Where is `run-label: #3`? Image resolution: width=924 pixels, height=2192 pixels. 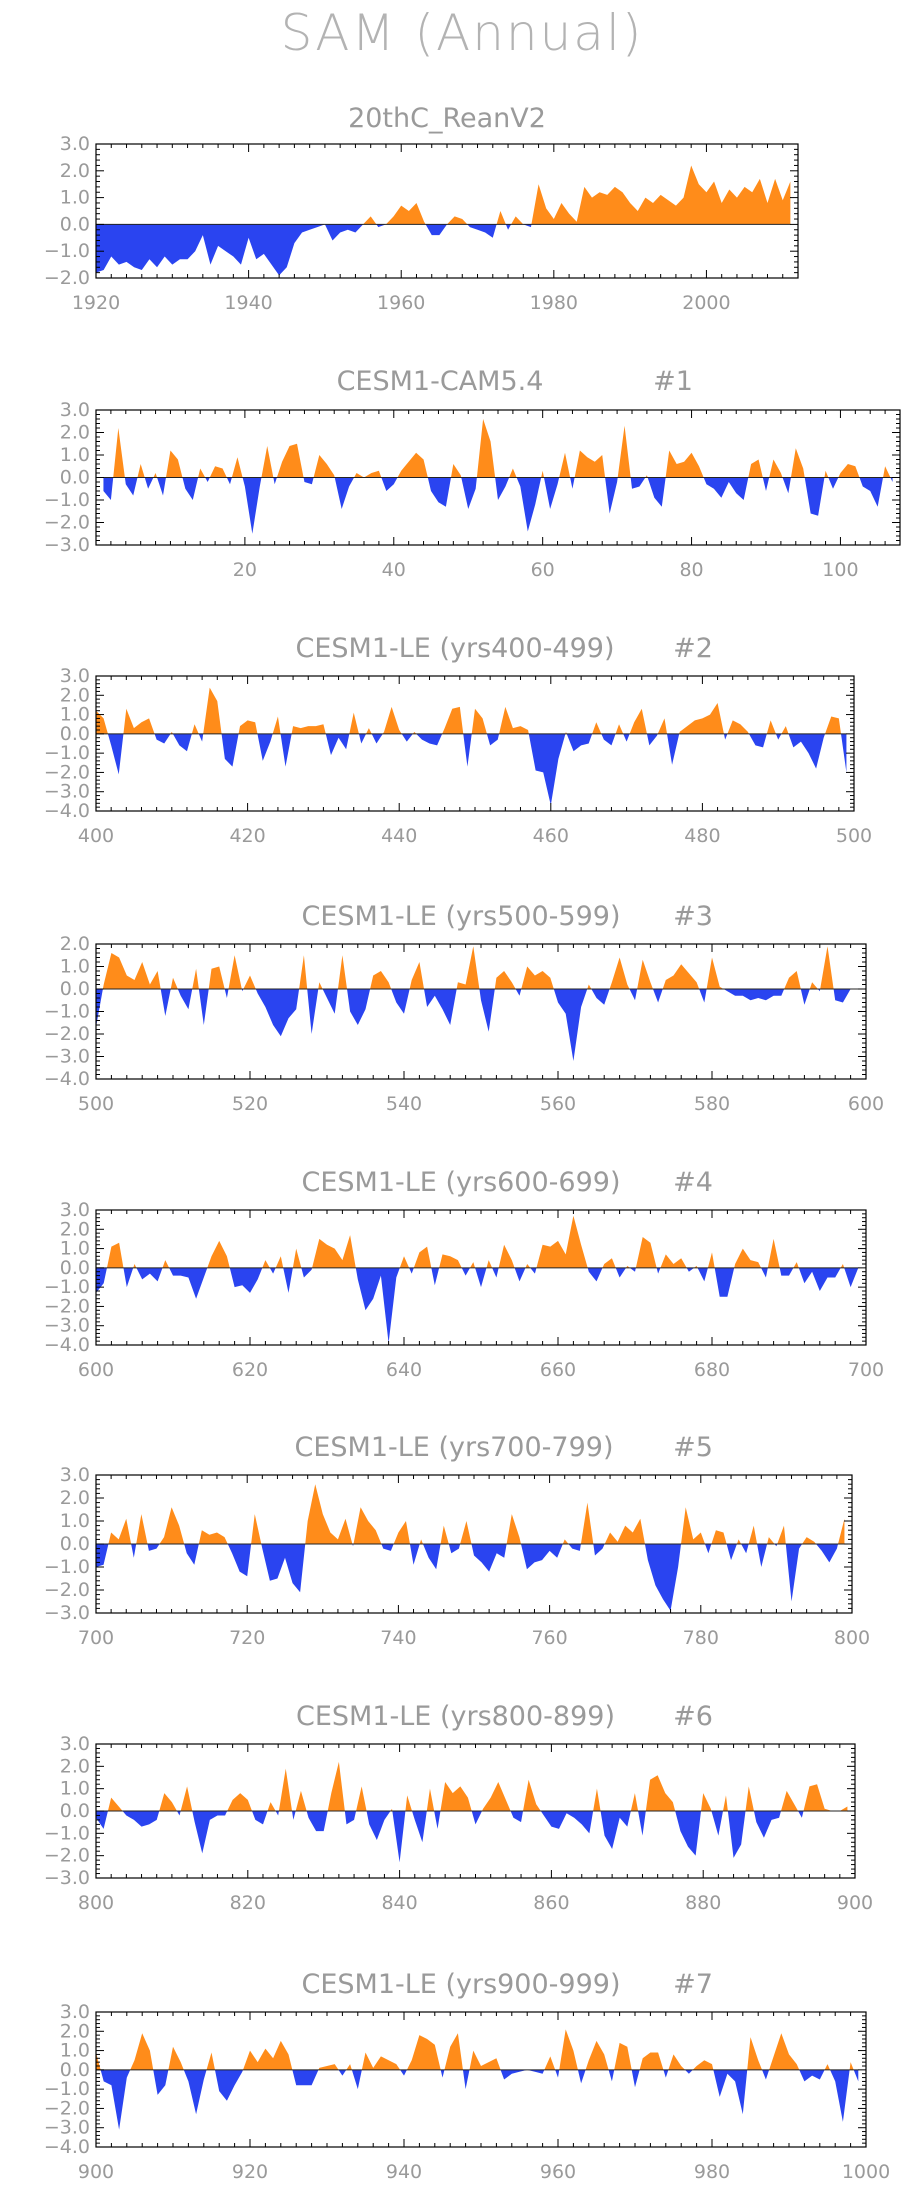
run-label: #3 is located at coordinates (693, 916).